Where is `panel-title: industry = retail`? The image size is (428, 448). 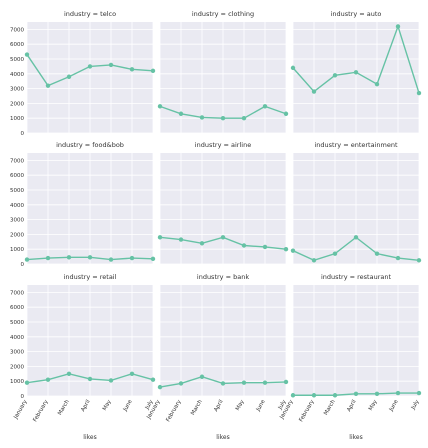 panel-title: industry = retail is located at coordinates (90, 277).